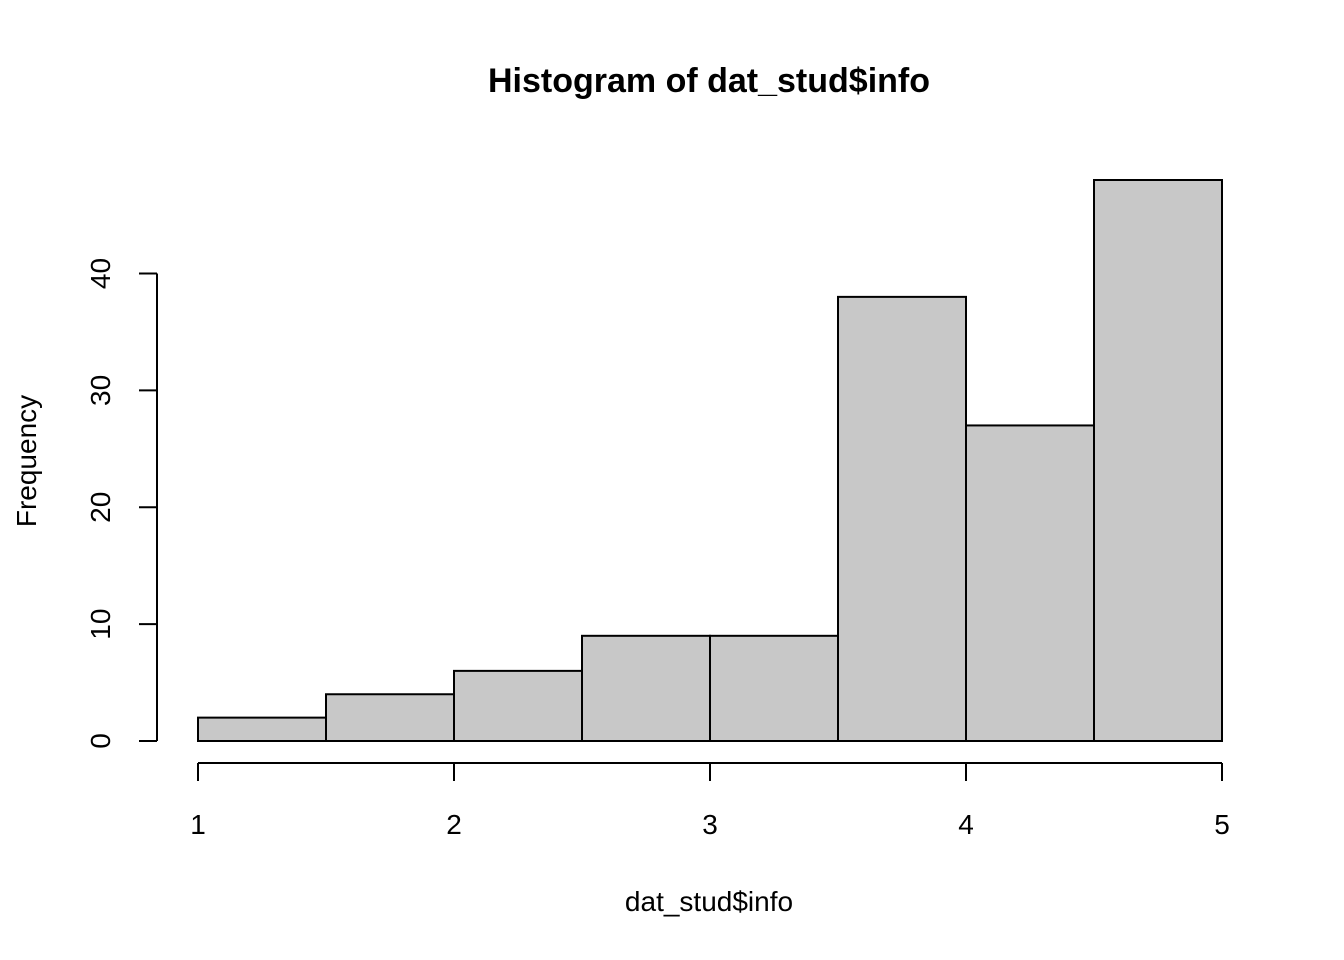  I want to click on chart-title: Histogram of dat_stud$info, so click(709, 81).